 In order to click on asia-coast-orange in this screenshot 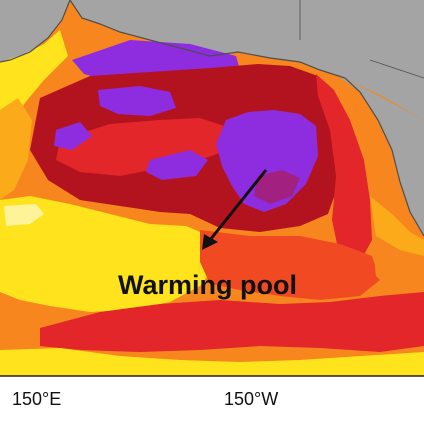, I will do `click(16, 149)`.